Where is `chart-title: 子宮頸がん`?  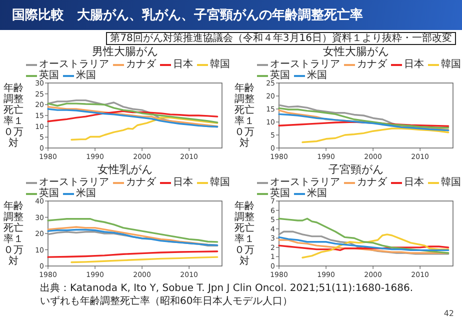
chart-title: 子宮頸がん is located at coordinates (356, 169).